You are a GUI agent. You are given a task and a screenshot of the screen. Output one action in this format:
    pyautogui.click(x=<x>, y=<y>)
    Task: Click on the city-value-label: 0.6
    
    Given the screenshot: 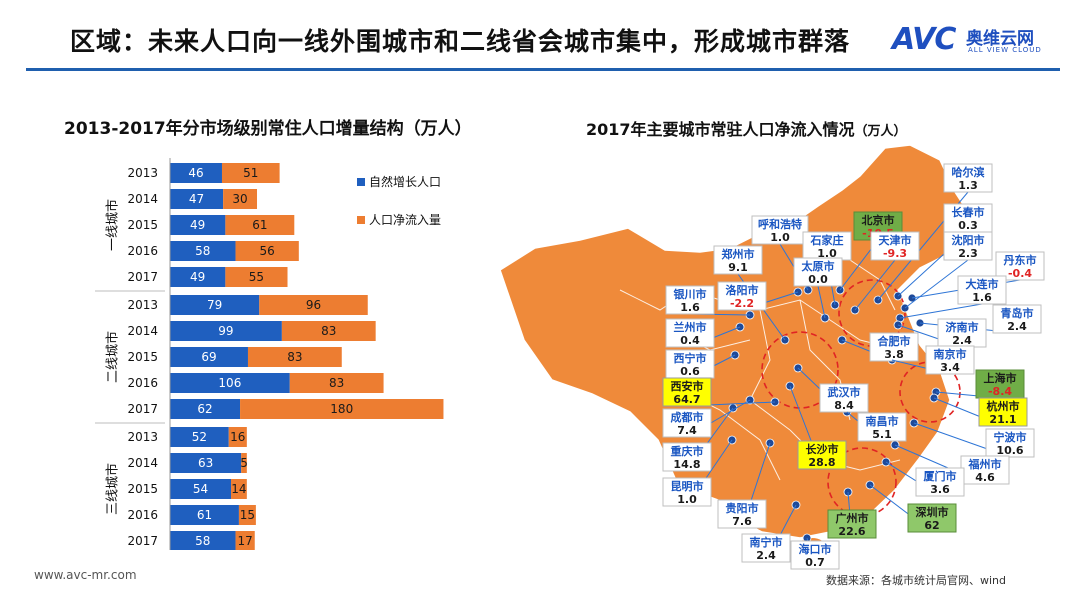 What is the action you would take?
    pyautogui.click(x=690, y=371)
    